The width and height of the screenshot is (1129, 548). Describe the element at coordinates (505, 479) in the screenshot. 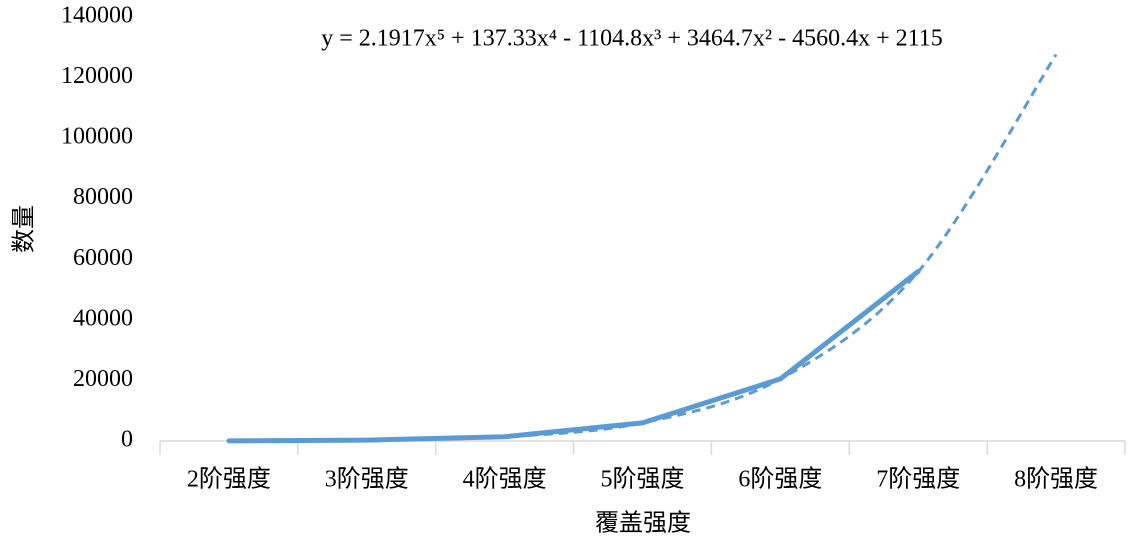

I see `x-tick-label: 4阶强度` at that location.